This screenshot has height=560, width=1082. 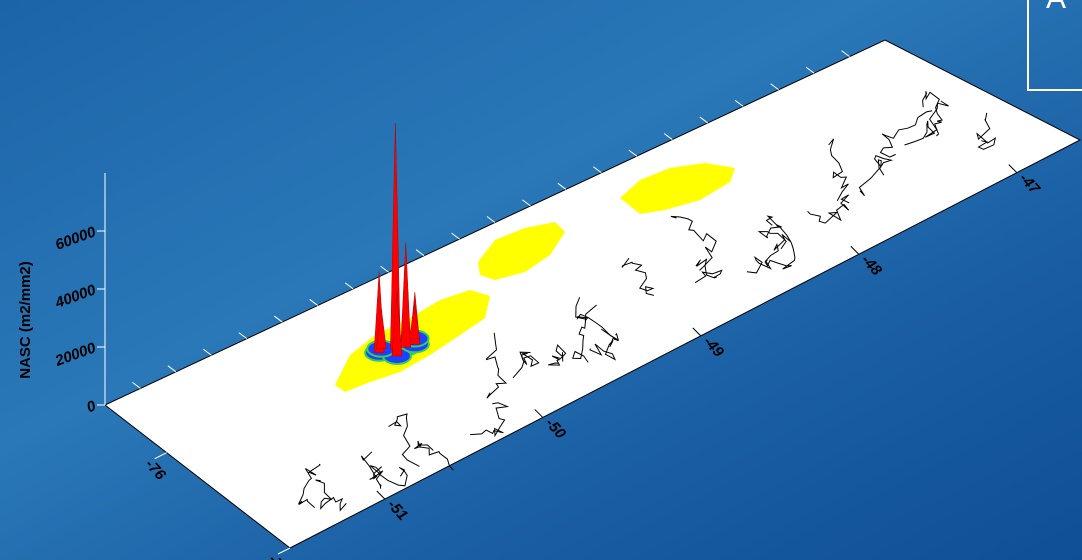 I want to click on spikes, so click(x=397, y=244).